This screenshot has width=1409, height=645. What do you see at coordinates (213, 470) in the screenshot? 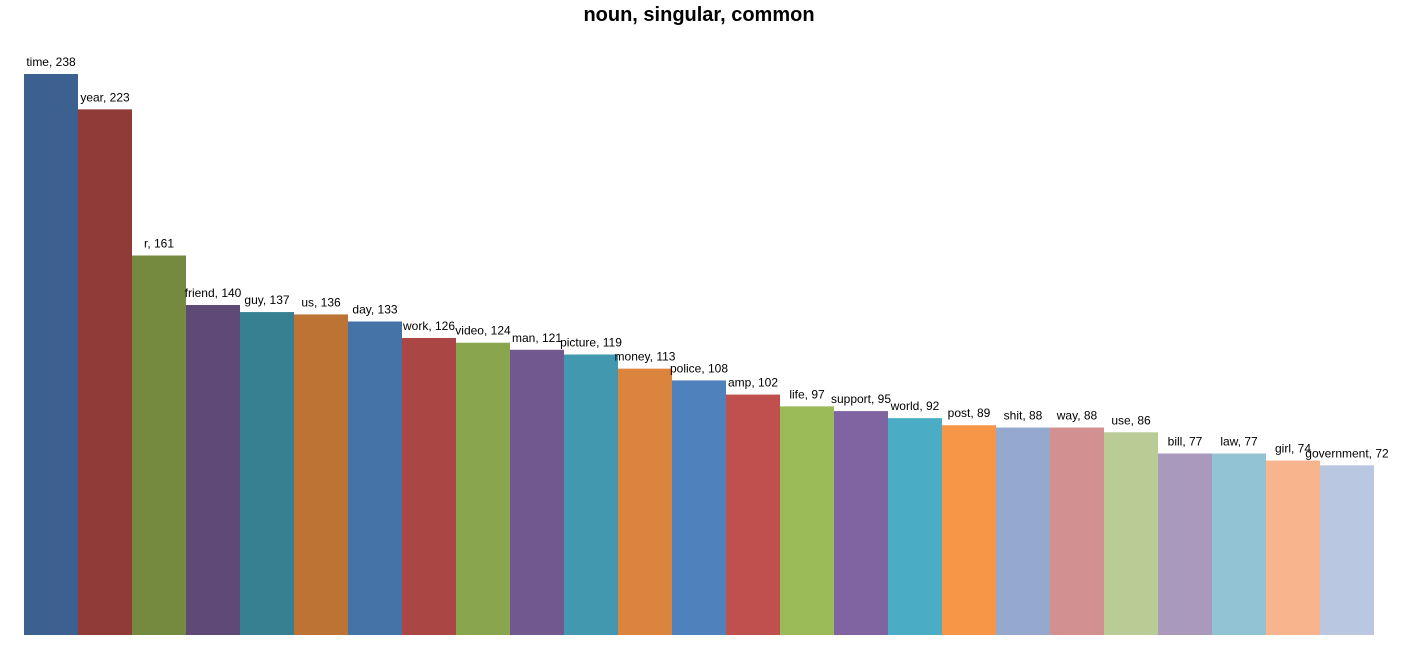
I see `bar-friend` at bounding box center [213, 470].